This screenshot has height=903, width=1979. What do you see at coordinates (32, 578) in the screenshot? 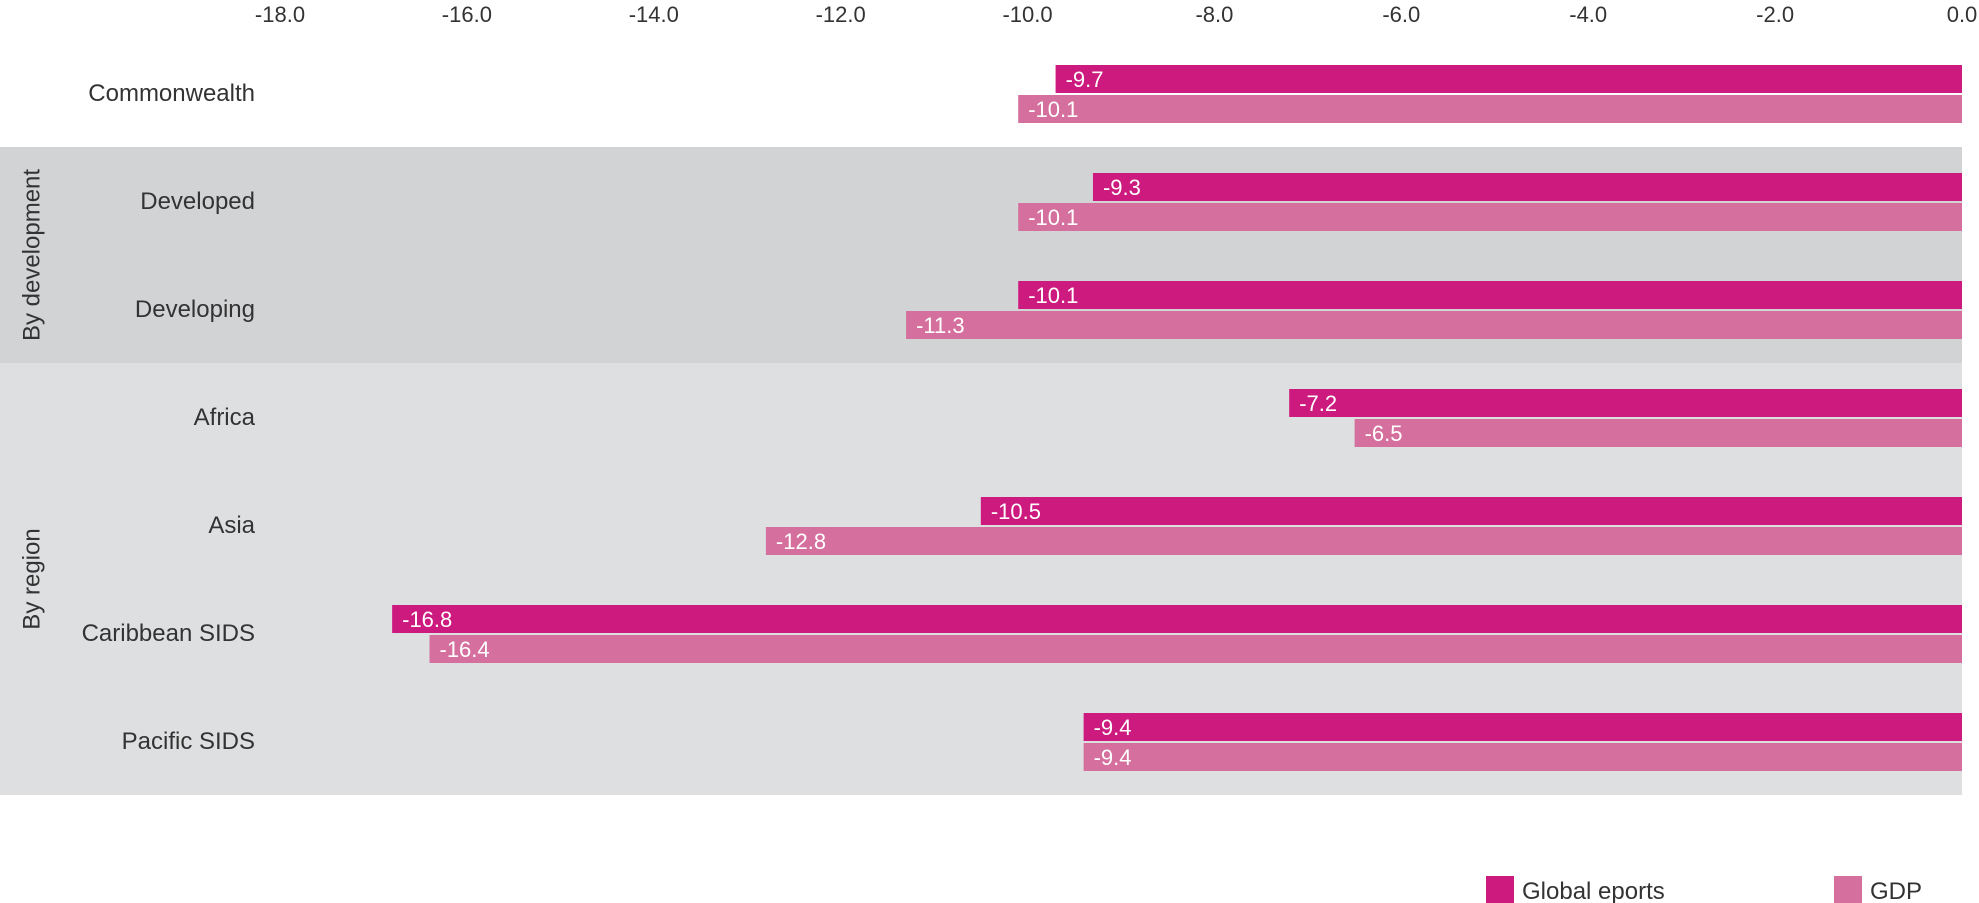
I see `group-label: By region` at bounding box center [32, 578].